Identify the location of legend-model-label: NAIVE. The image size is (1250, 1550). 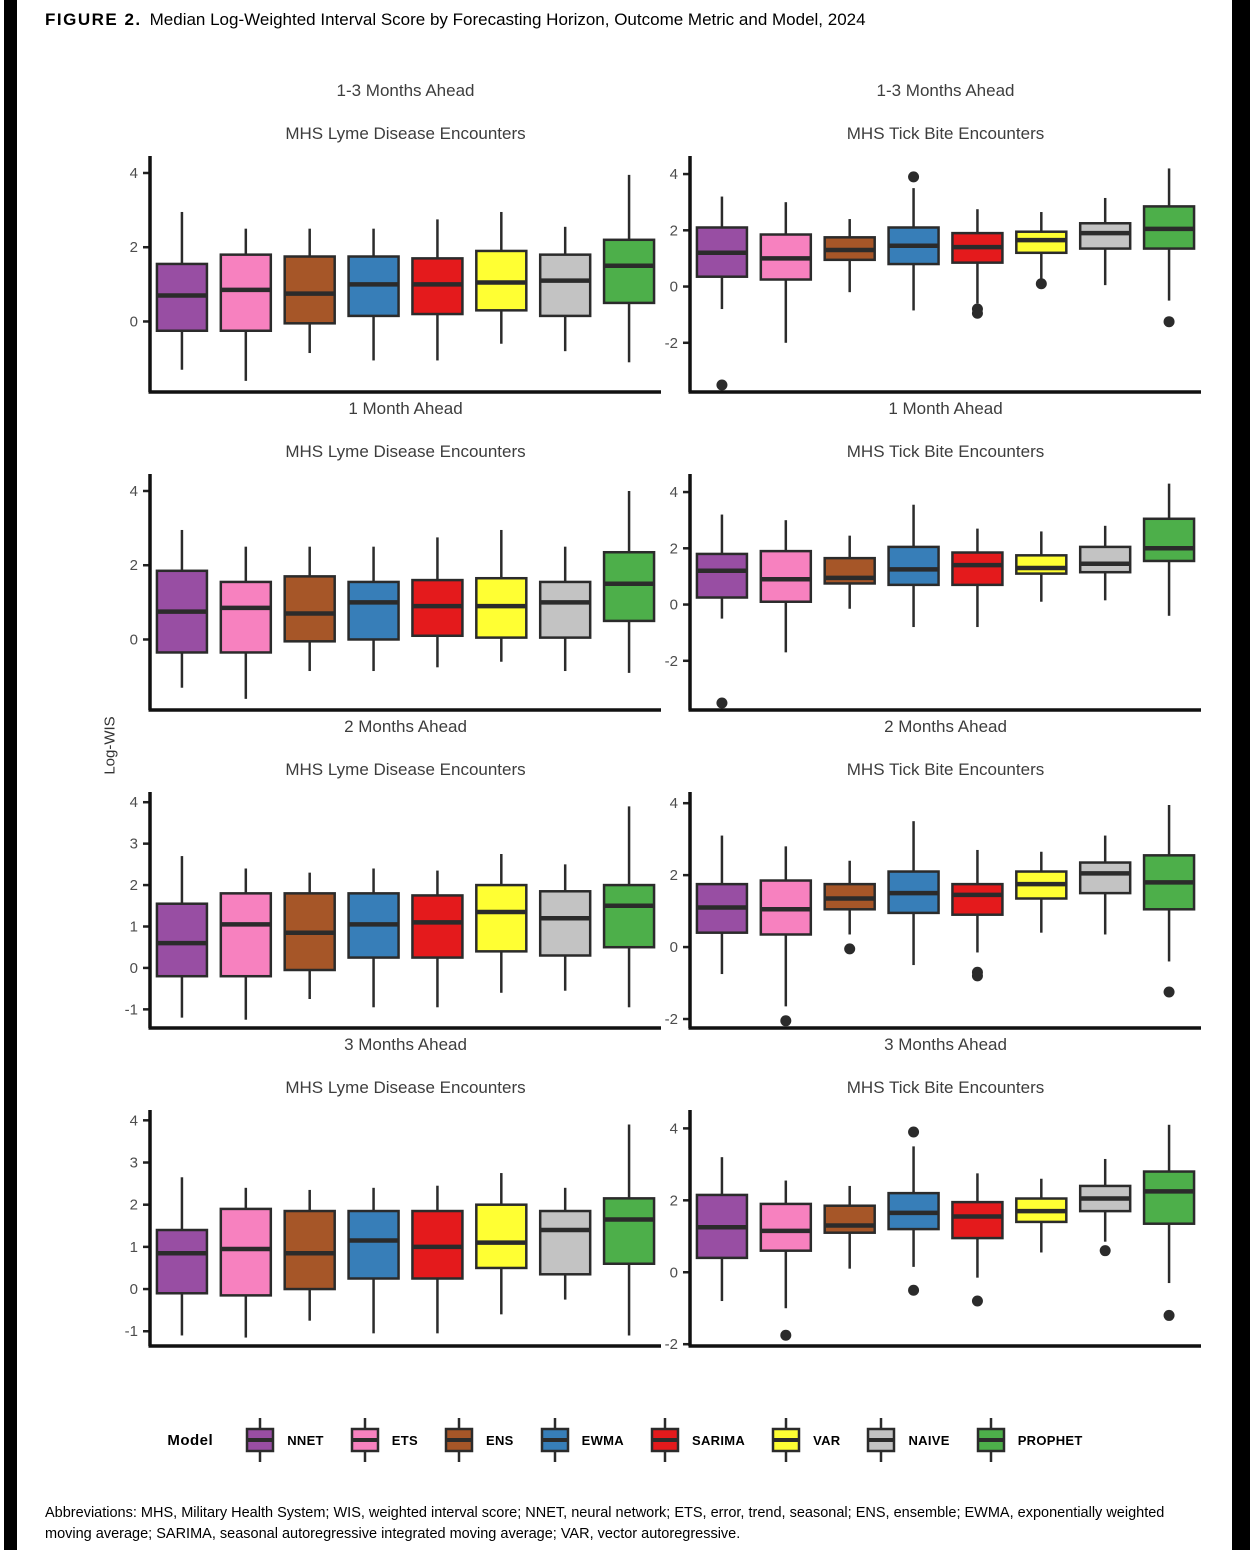
(929, 1440).